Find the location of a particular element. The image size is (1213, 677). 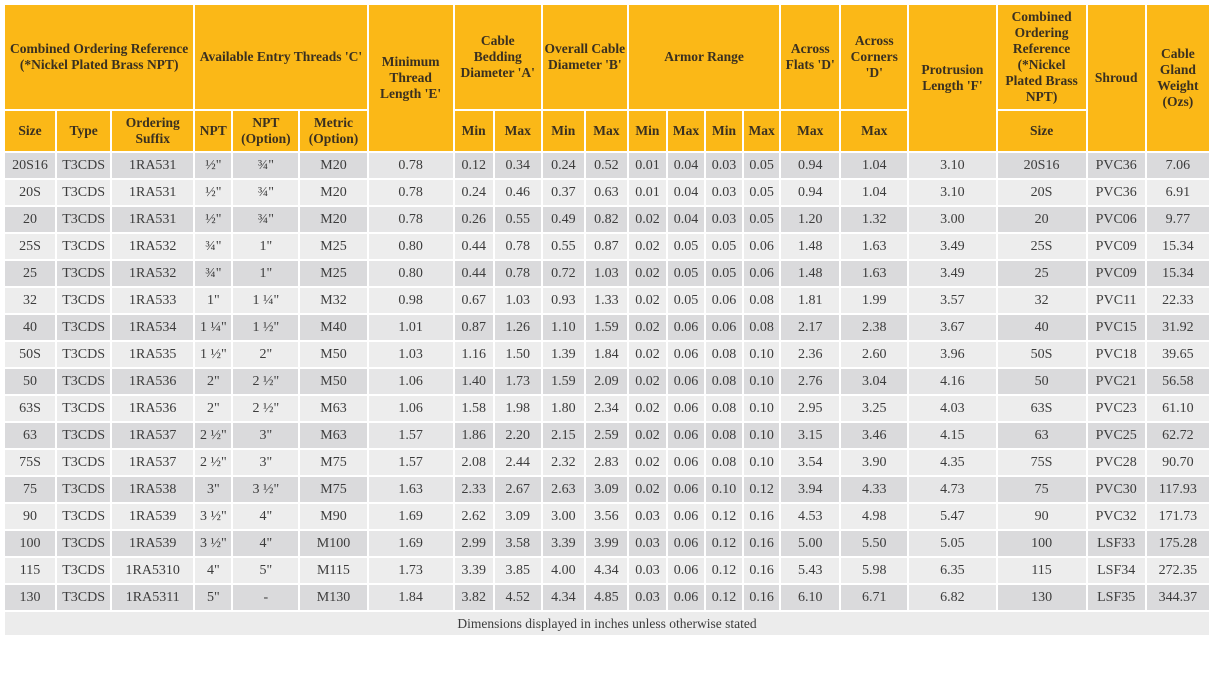

header-min-thread: Minimum Thread Length 'E' is located at coordinates (410, 78).